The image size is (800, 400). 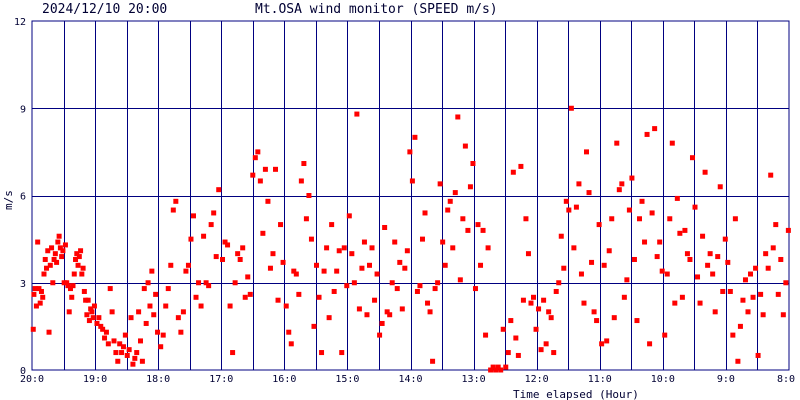 I want to click on y-tick-label: 9, so click(x=23, y=109).